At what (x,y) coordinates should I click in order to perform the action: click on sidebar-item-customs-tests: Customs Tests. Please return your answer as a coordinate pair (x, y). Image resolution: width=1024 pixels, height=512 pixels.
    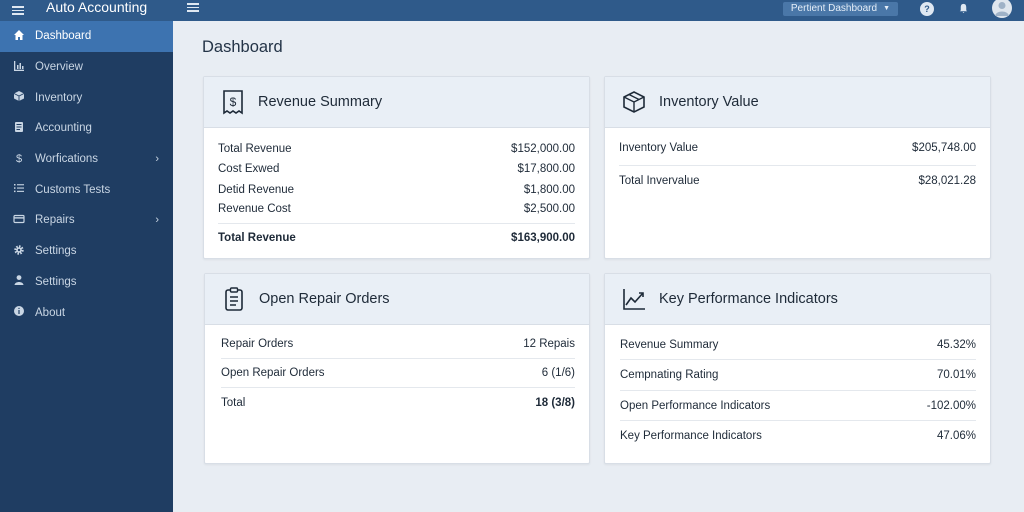
    Looking at the image, I should click on (86, 189).